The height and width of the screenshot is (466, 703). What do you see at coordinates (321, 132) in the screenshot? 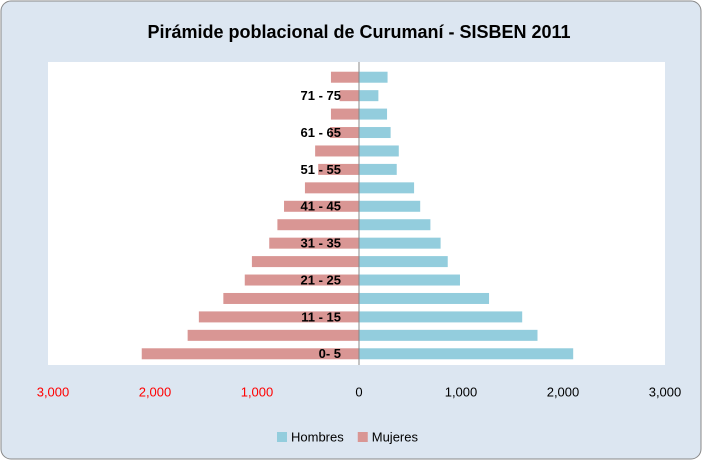
I see `y-tick-label: 61 - 65` at bounding box center [321, 132].